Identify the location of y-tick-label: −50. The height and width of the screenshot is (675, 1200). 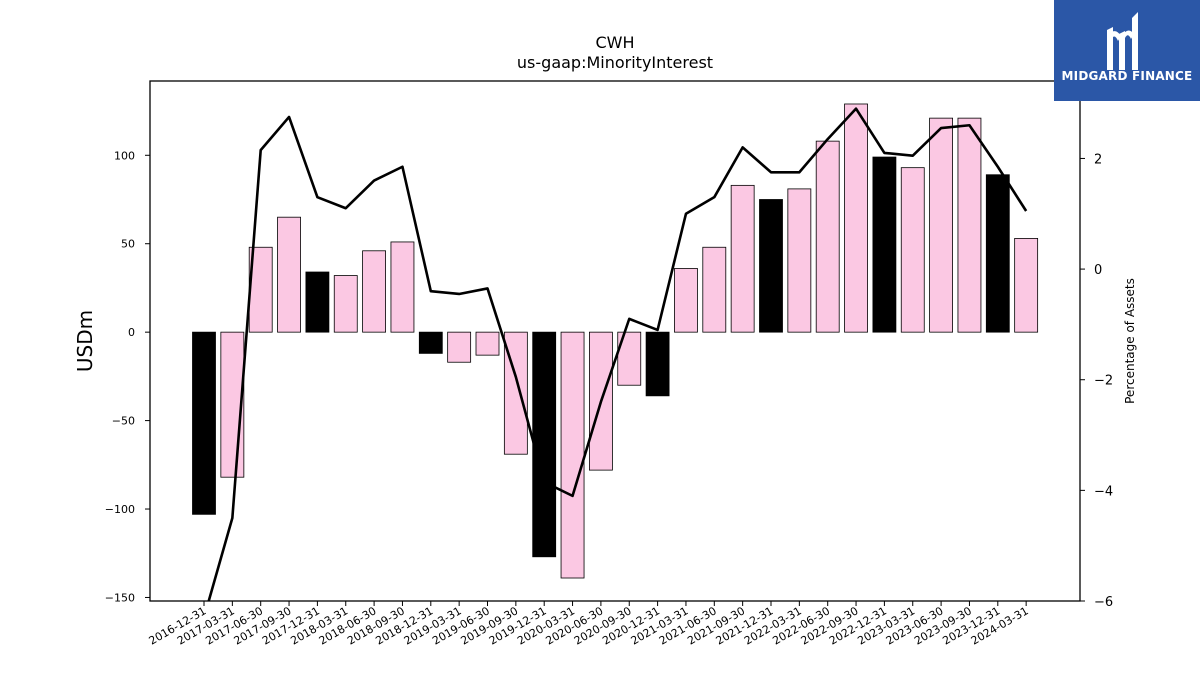
(123, 421).